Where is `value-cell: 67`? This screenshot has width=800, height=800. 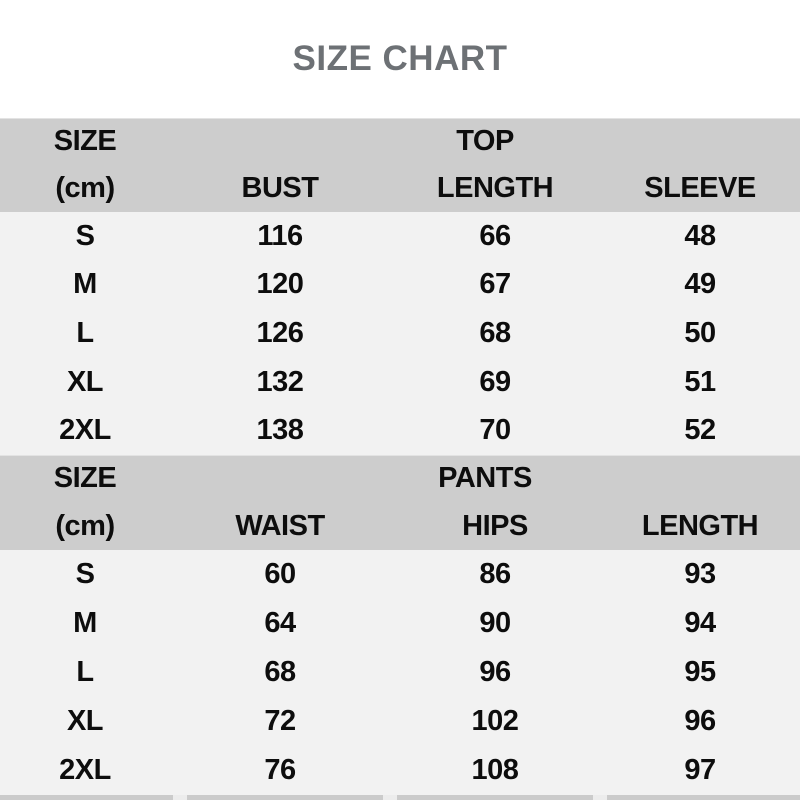 value-cell: 67 is located at coordinates (495, 284).